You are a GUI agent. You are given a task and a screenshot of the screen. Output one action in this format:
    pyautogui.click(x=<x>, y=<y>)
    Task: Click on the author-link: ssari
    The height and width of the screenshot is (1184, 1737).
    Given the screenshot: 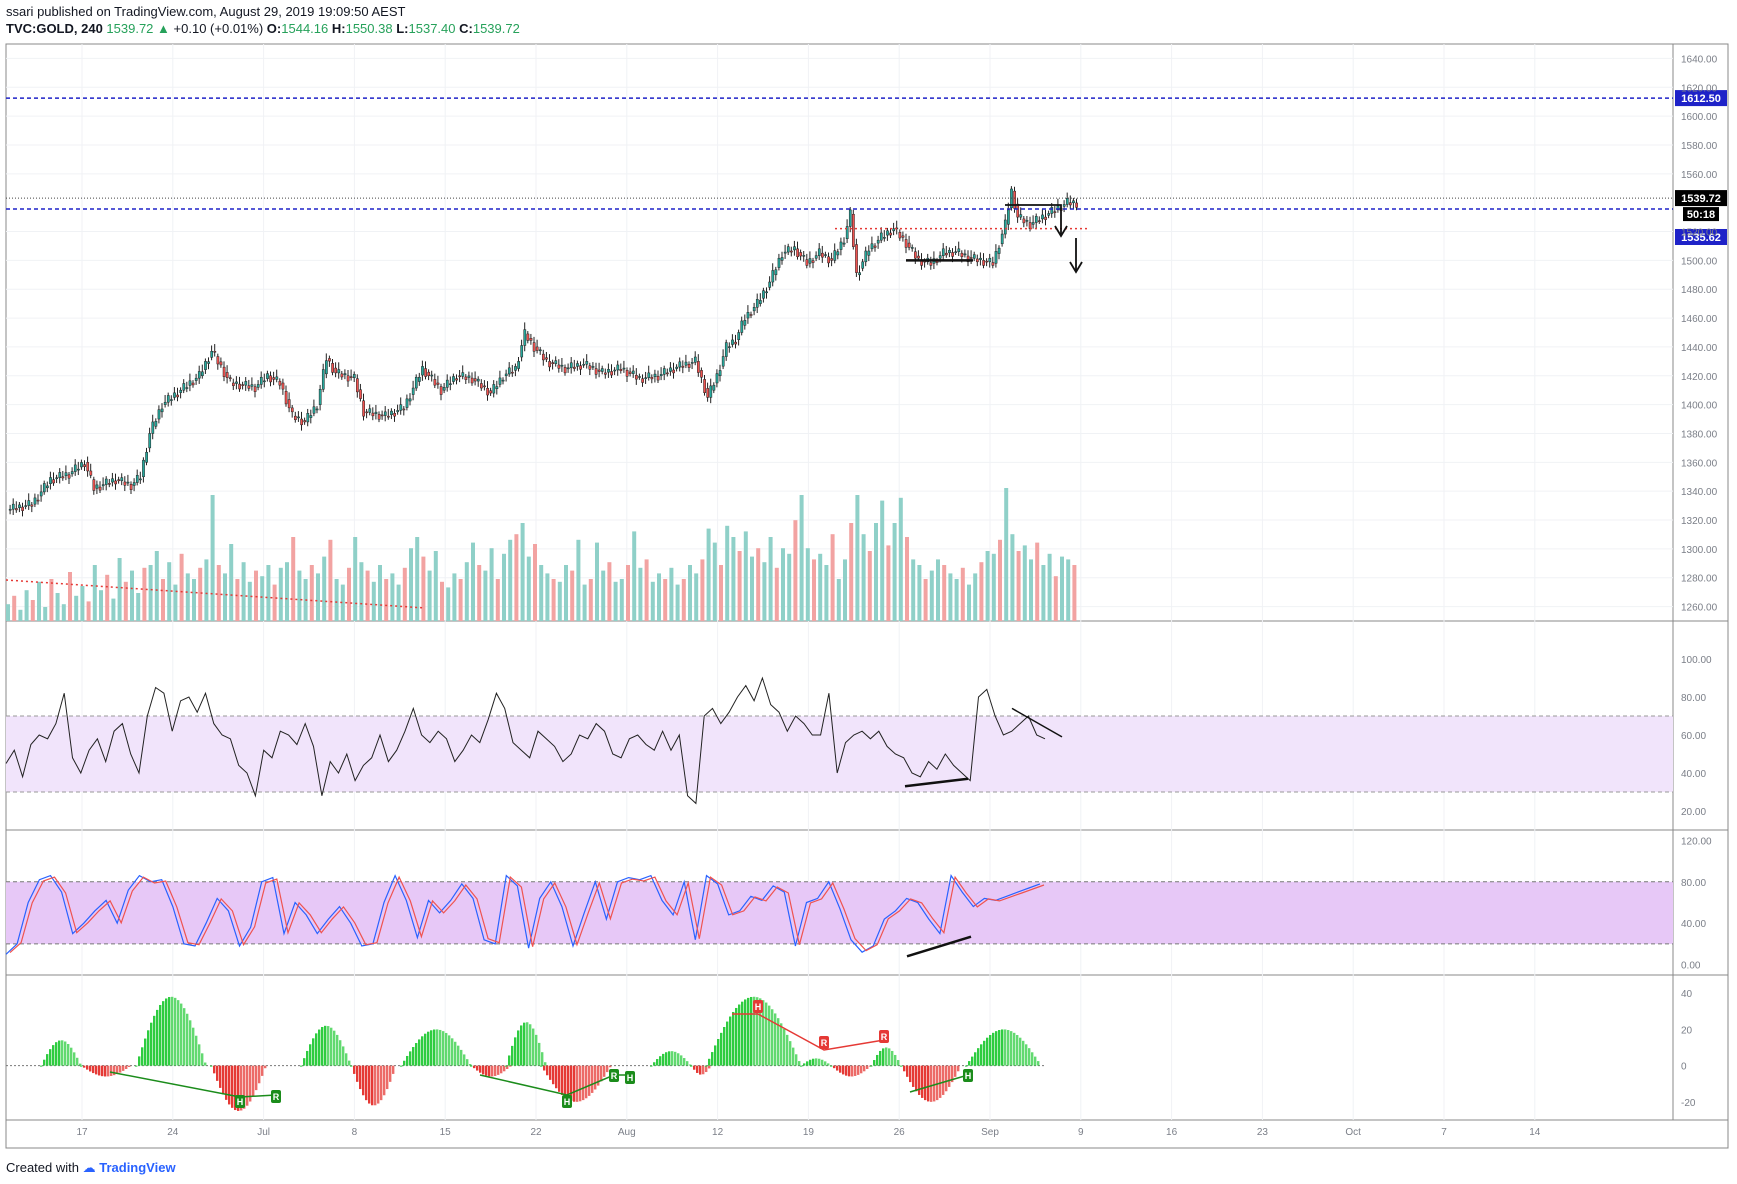 What is the action you would take?
    pyautogui.click(x=20, y=11)
    